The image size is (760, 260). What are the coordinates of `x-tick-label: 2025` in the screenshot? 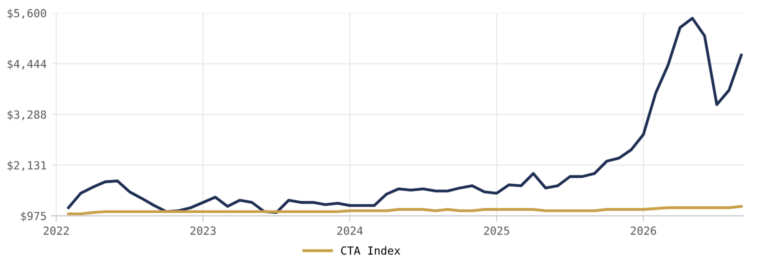 It's located at (497, 230).